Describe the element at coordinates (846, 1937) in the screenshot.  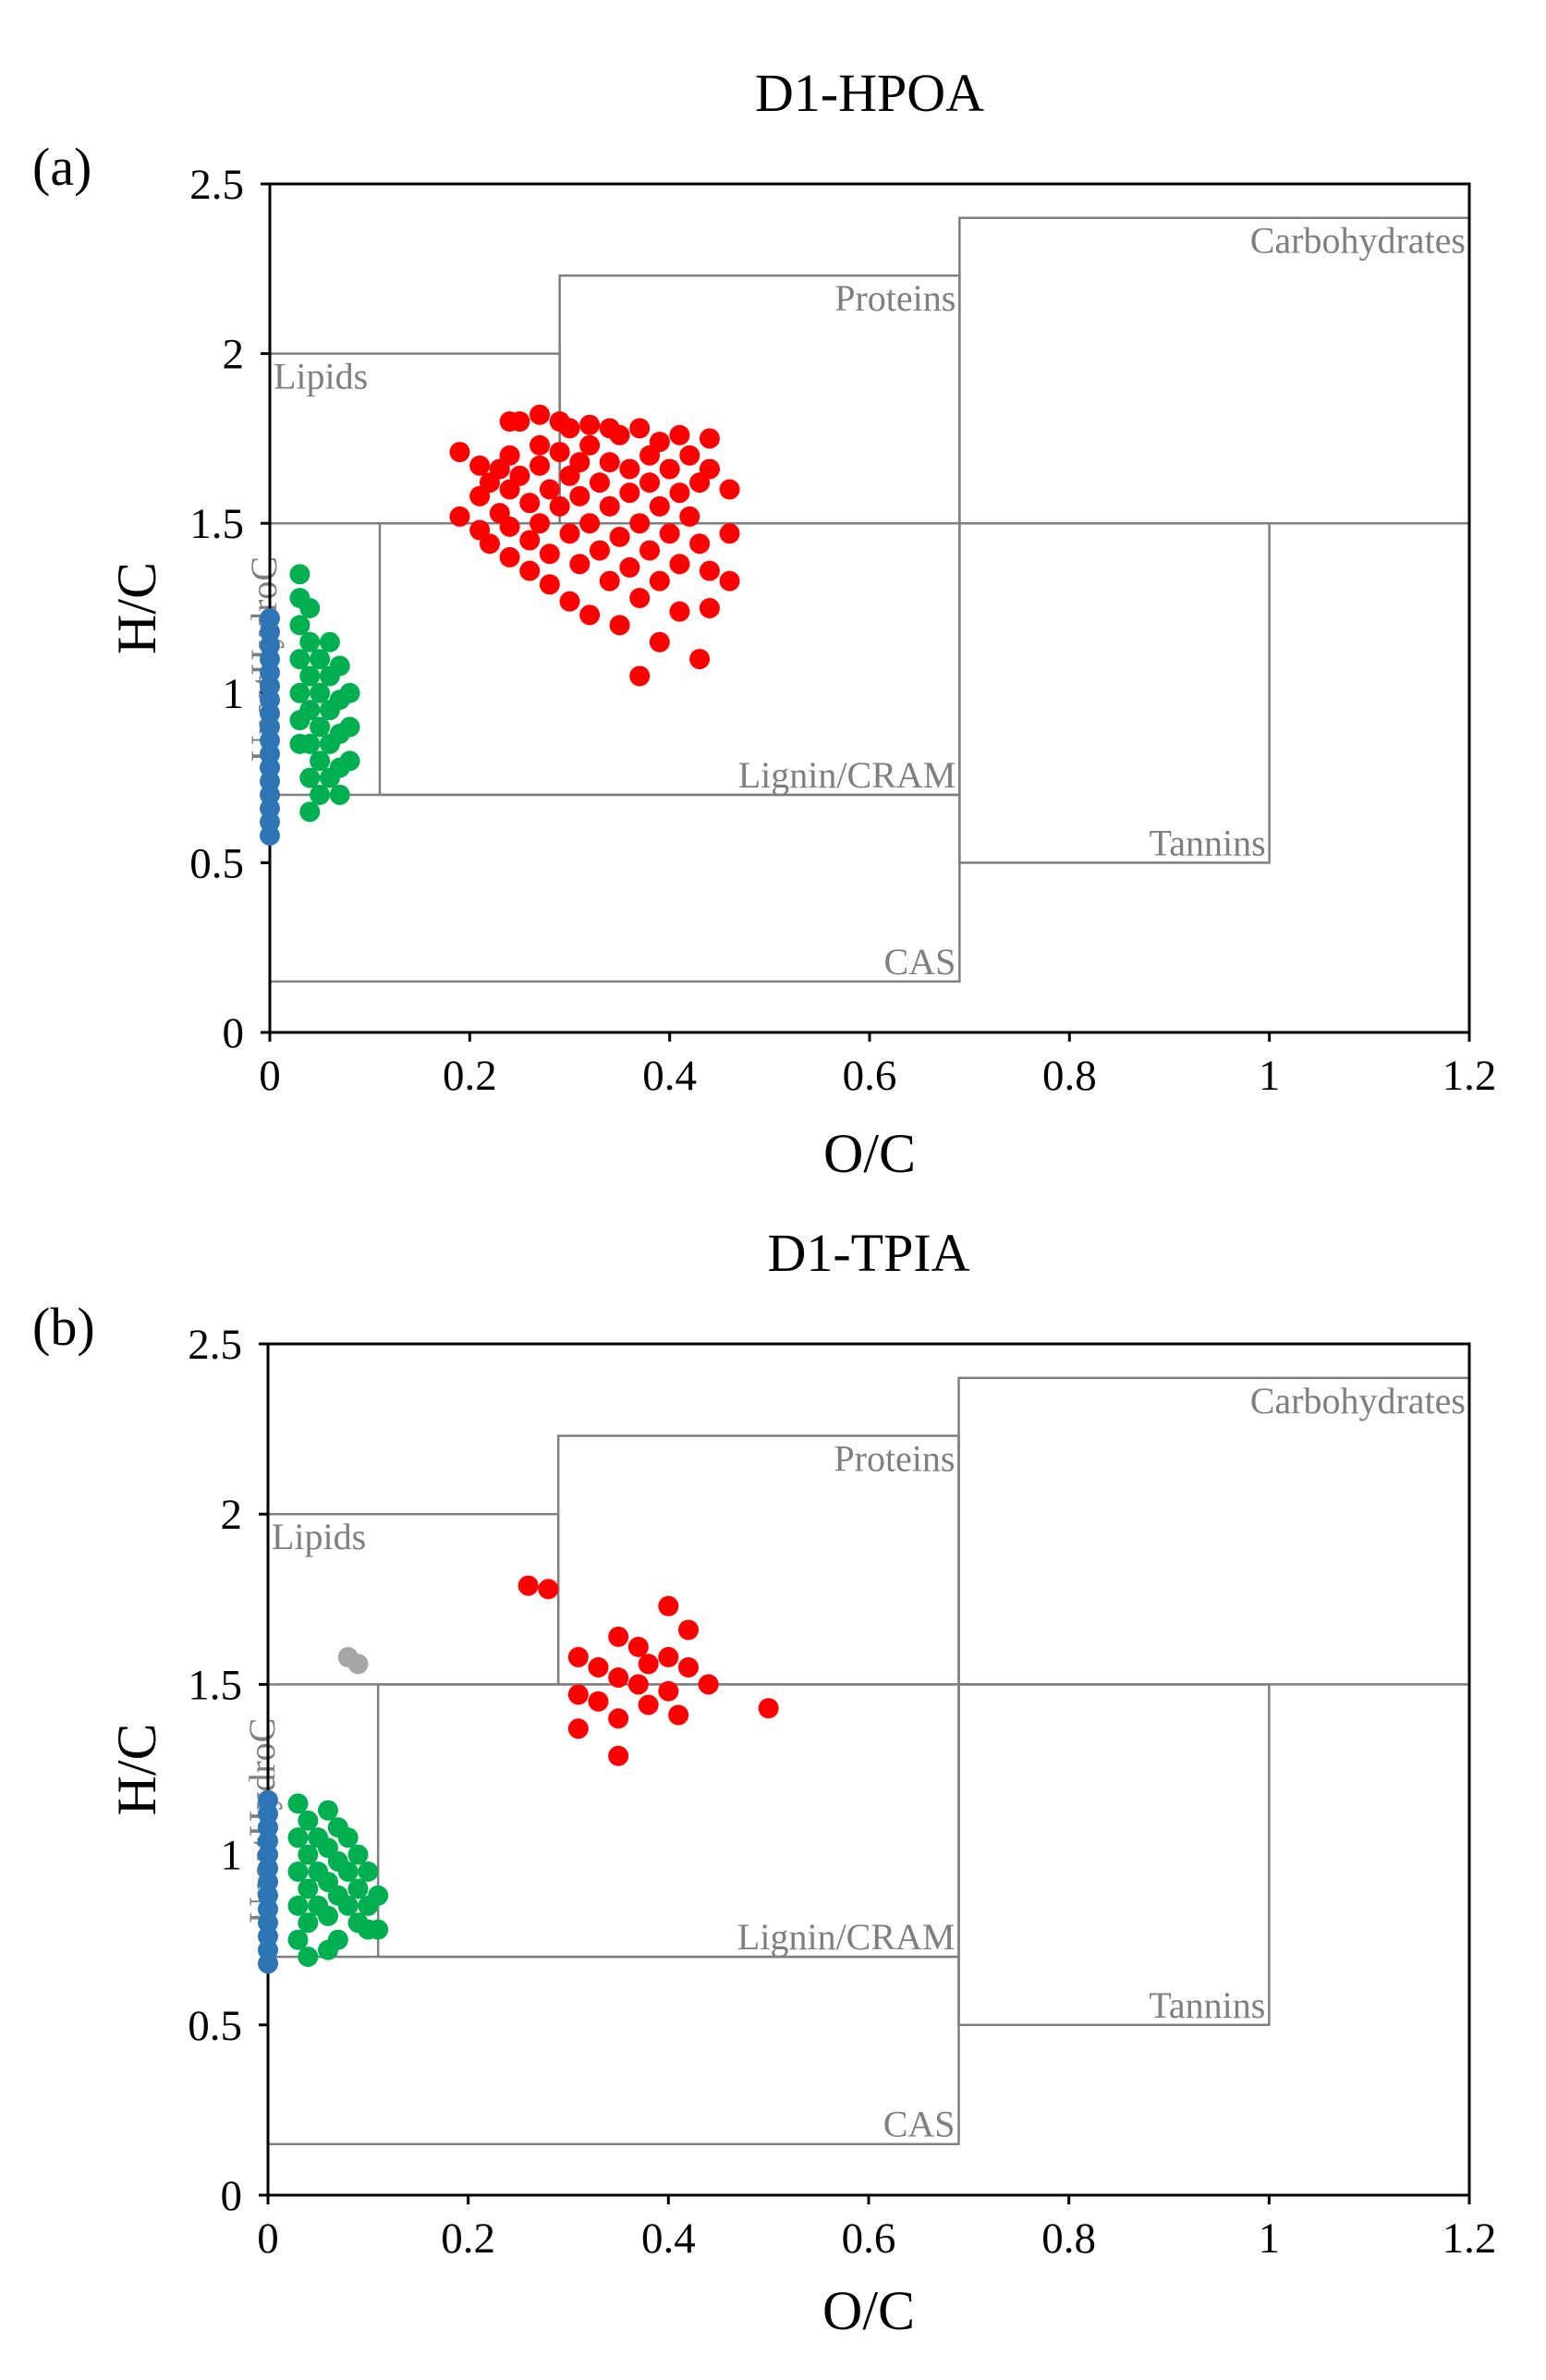
I see `region-label-lignin-cram: Lignin/CRAM` at that location.